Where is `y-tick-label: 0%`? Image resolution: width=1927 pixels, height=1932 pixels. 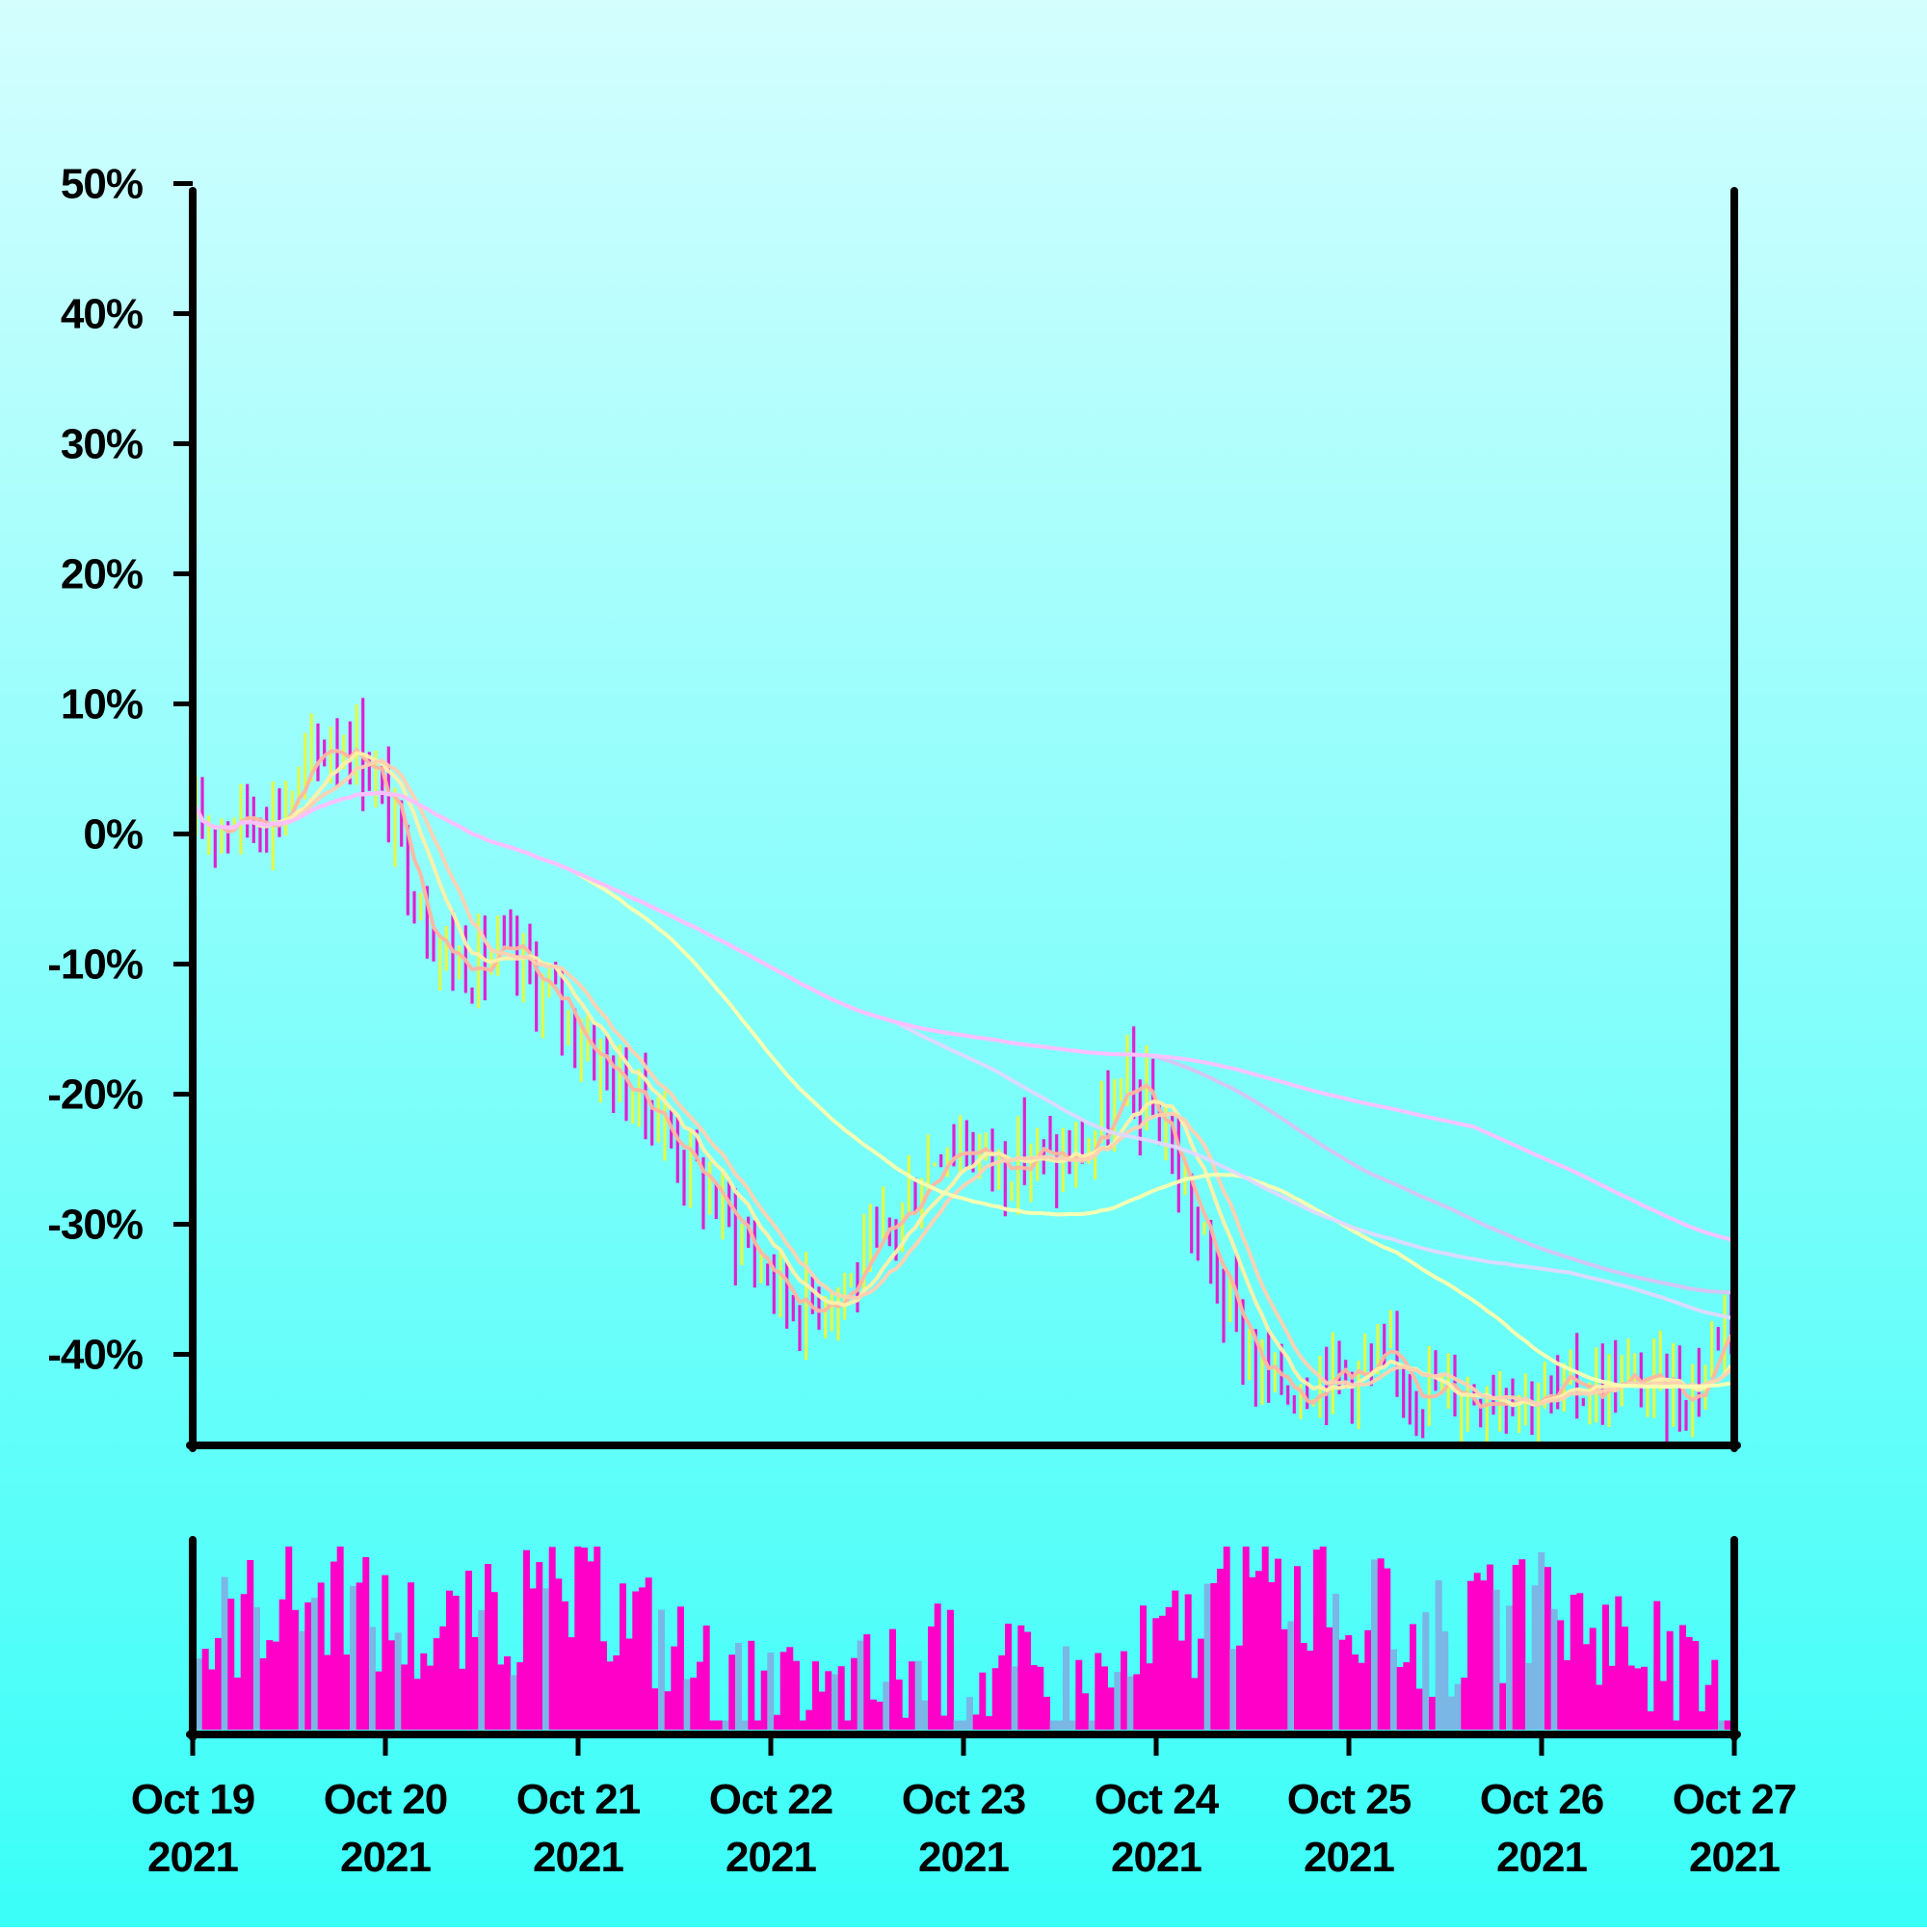
y-tick-label: 0% is located at coordinates (113, 835).